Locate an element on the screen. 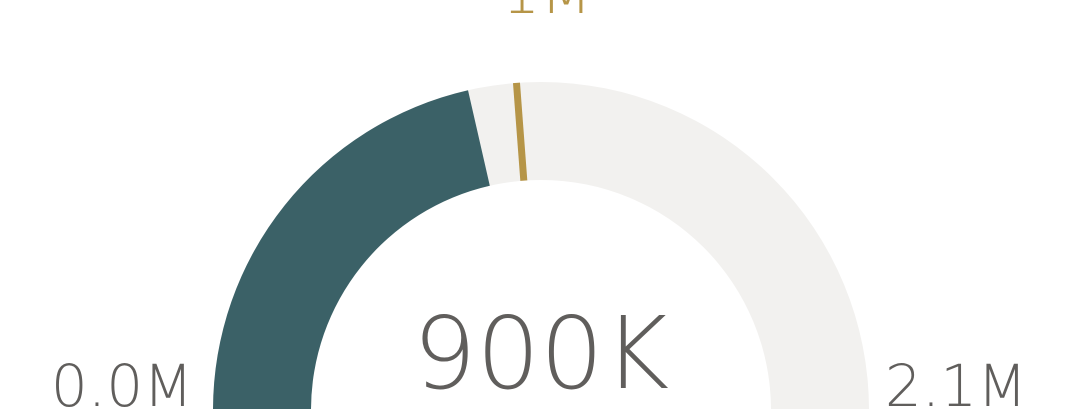  max-label: 2.1M is located at coordinates (956, 380).